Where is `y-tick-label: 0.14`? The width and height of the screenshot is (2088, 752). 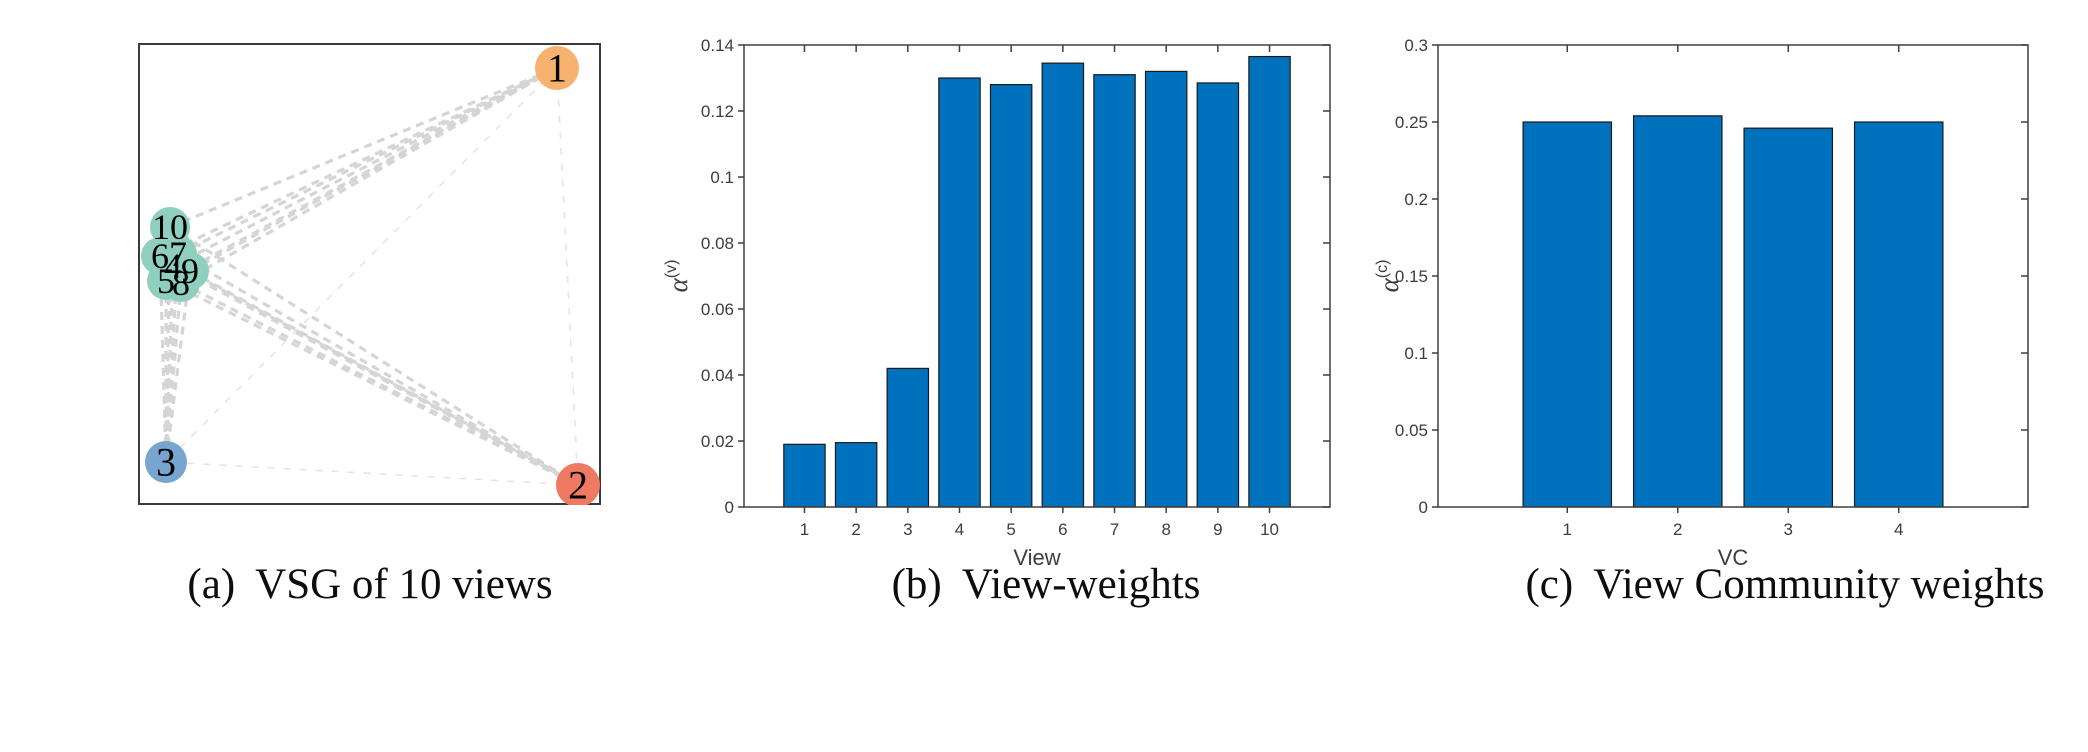
y-tick-label: 0.14 is located at coordinates (717, 45).